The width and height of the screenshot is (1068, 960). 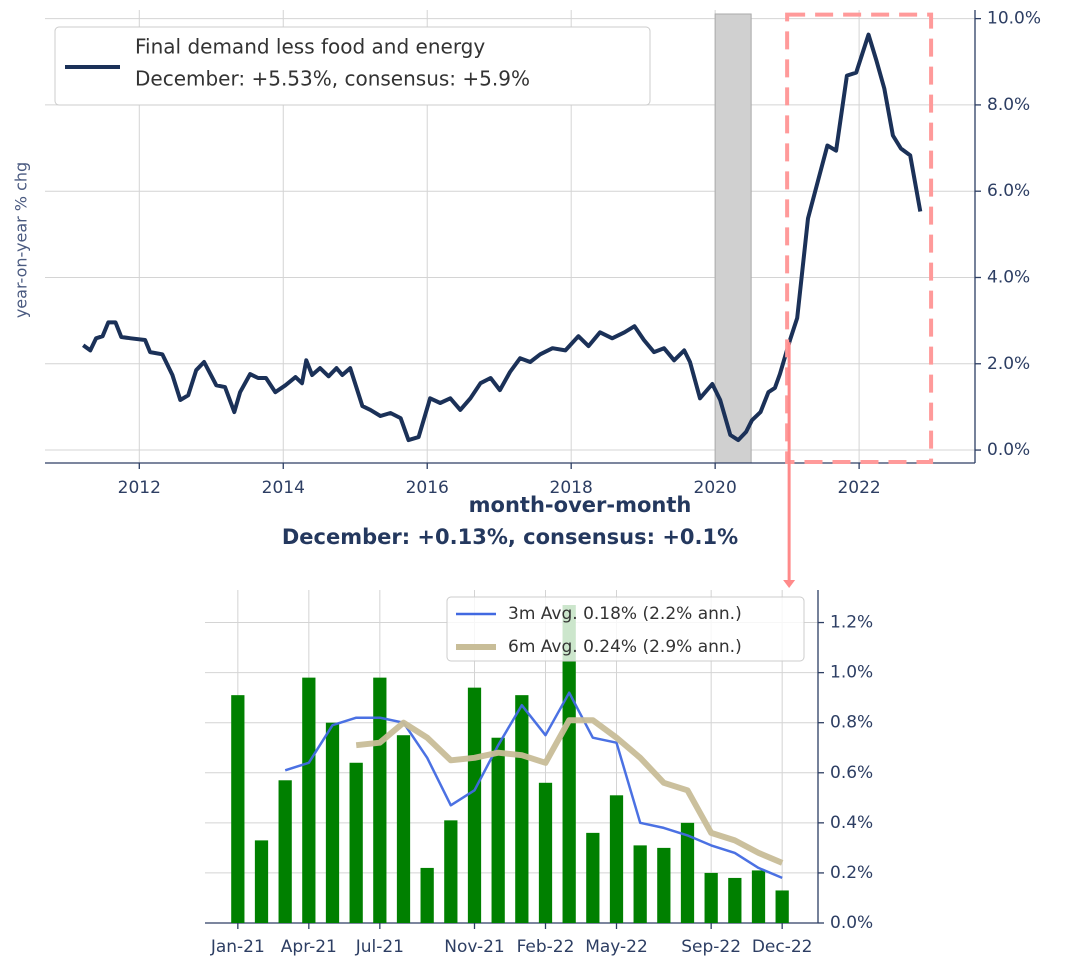 I want to click on x-tick-label: May-22, so click(x=616, y=947).